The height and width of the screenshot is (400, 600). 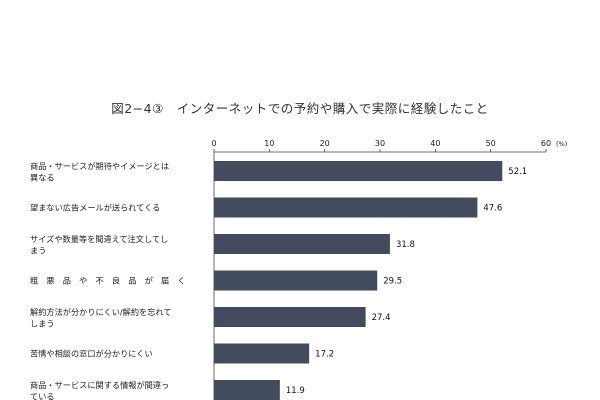 I want to click on x-tick-label: 30, so click(x=380, y=143).